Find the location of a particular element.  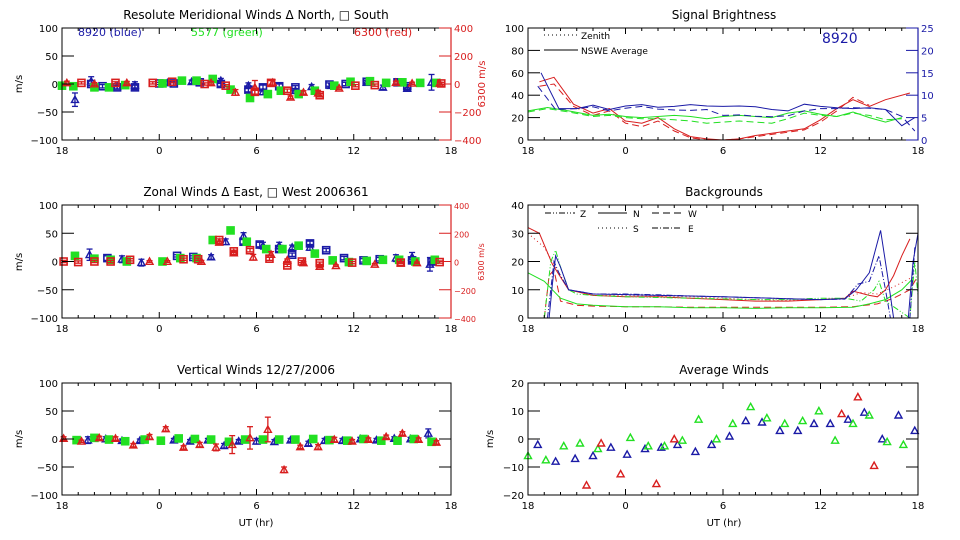

annotation-5577: 5577 (green) is located at coordinates (227, 32).